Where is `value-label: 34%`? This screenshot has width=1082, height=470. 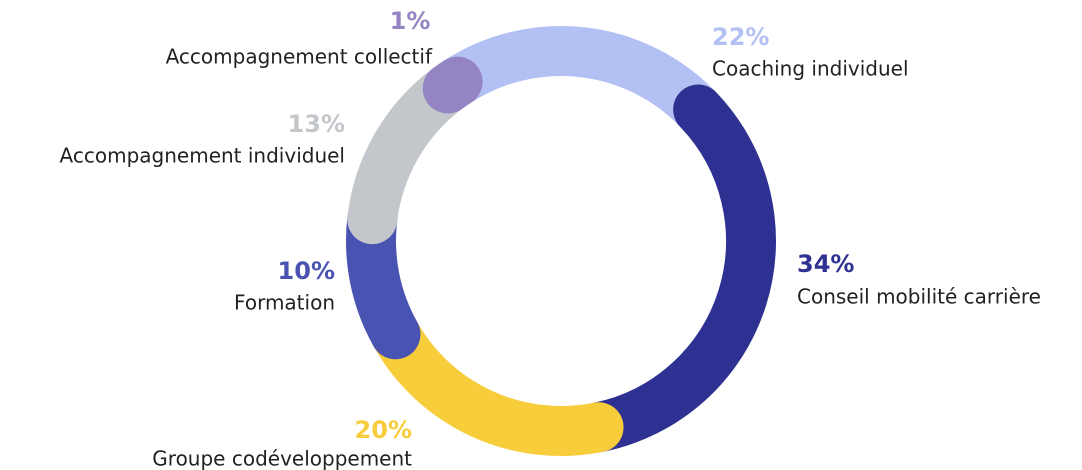
value-label: 34% is located at coordinates (825, 264).